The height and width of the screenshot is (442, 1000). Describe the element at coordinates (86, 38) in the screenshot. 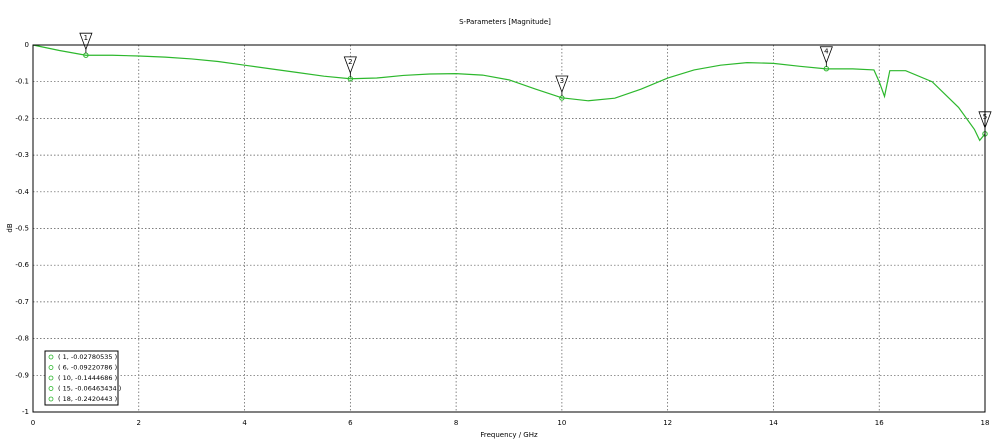

I see `marker-label: 1` at that location.